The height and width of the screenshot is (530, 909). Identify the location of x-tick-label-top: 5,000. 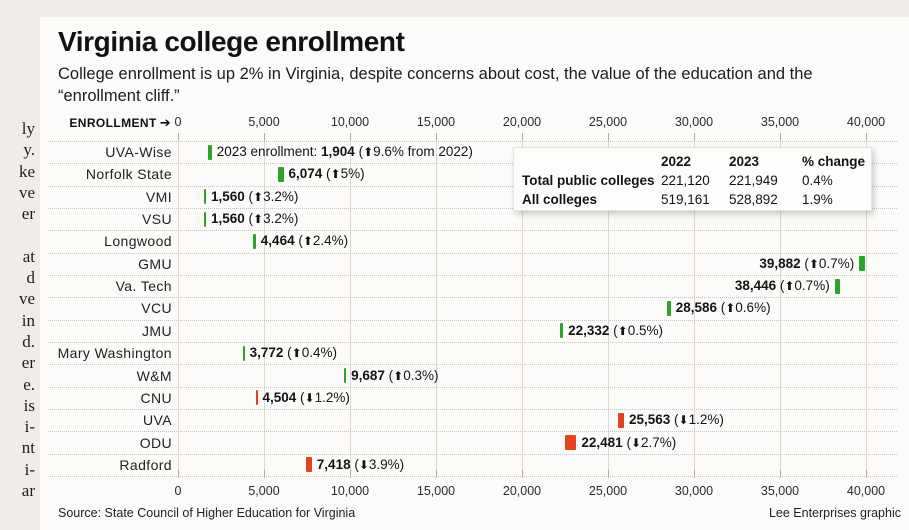
(264, 122).